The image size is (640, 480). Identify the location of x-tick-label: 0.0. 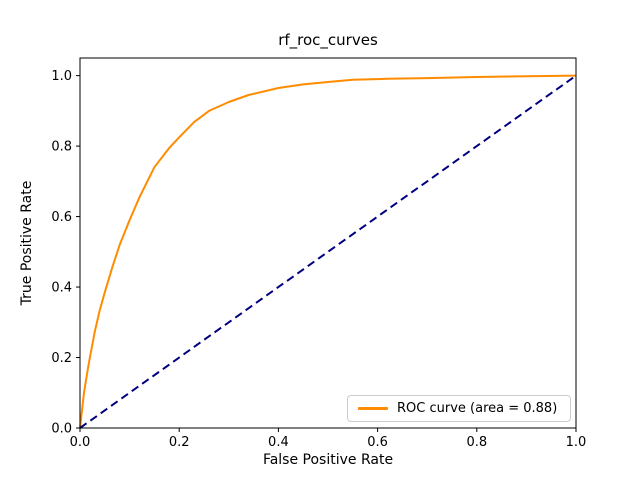
(80, 442).